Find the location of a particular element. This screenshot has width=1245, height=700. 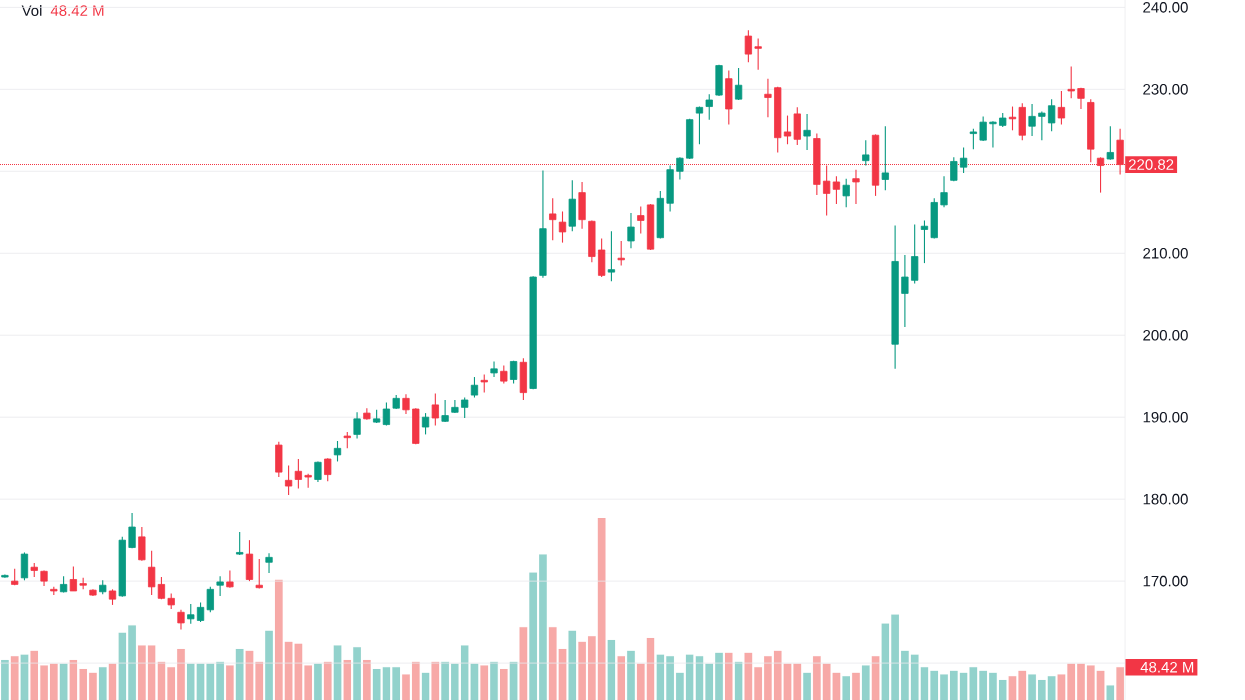

y-tick-label: 190.00 is located at coordinates (1165, 417).